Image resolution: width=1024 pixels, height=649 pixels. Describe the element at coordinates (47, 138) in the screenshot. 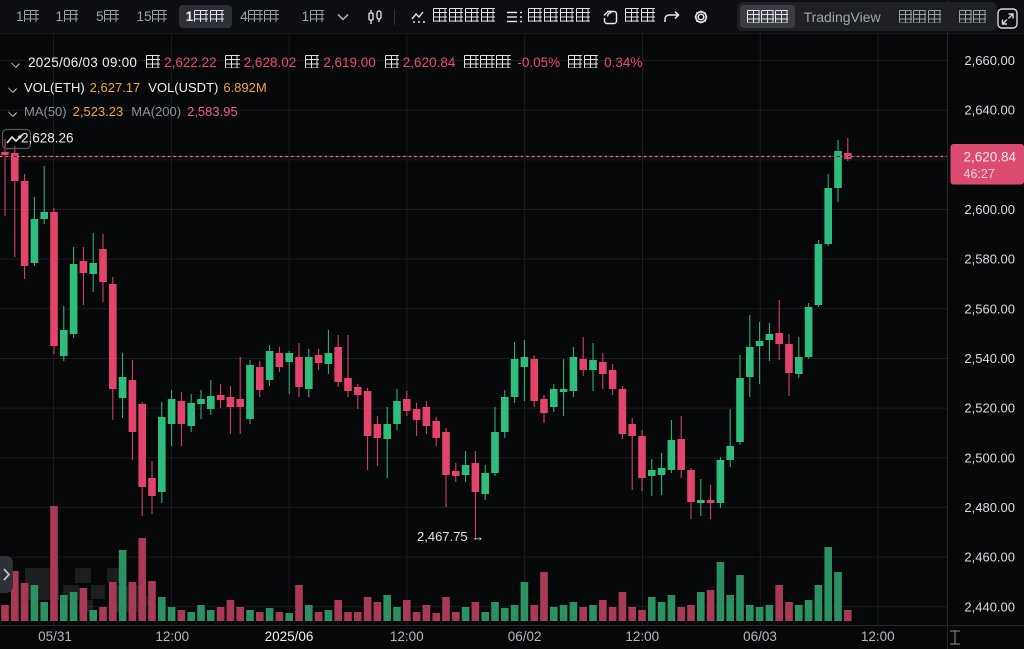

I see `svg-text: 2,628.26` at that location.